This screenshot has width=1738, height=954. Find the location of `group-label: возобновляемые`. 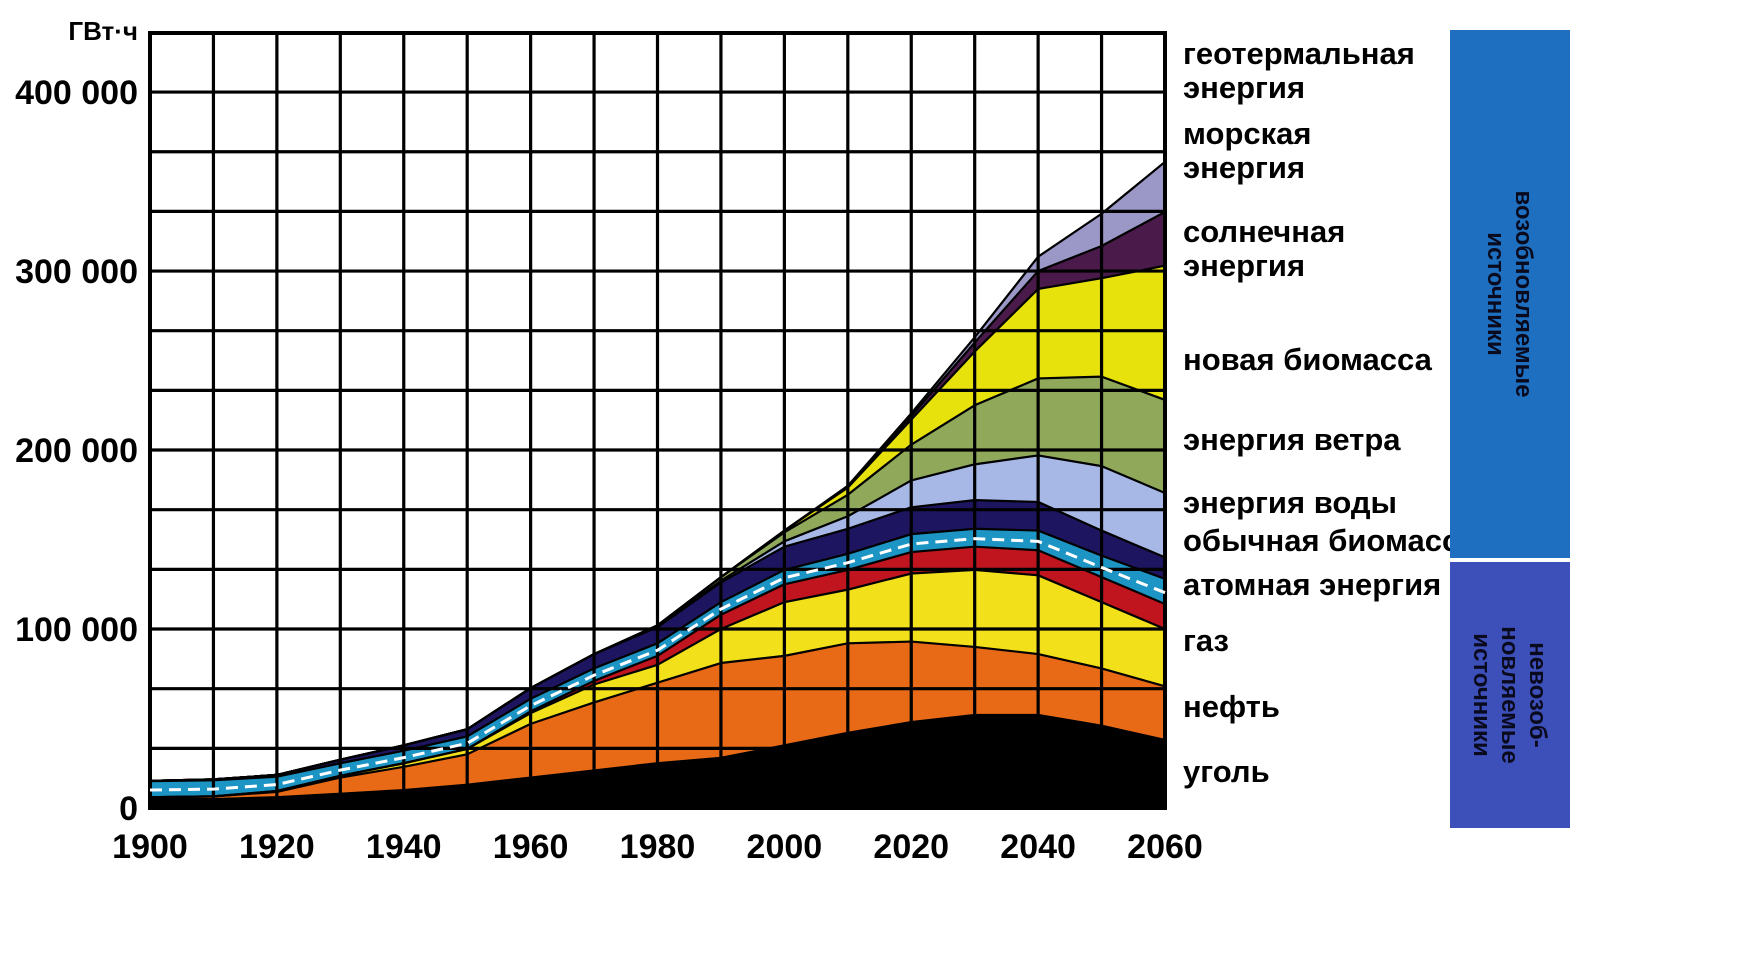

group-label: возобновляемые is located at coordinates (1523, 293).